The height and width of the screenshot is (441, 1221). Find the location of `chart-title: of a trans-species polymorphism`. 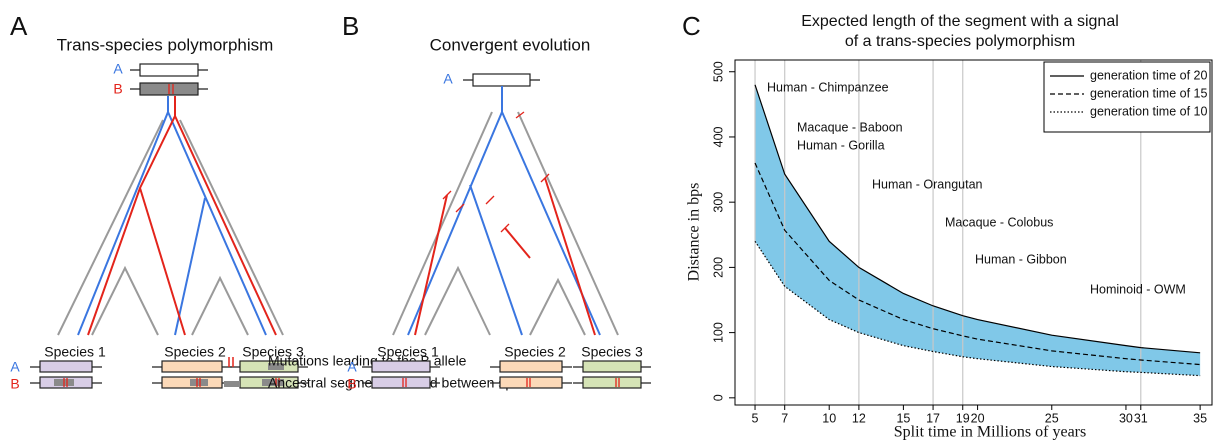

chart-title: of a trans-species polymorphism is located at coordinates (960, 41).